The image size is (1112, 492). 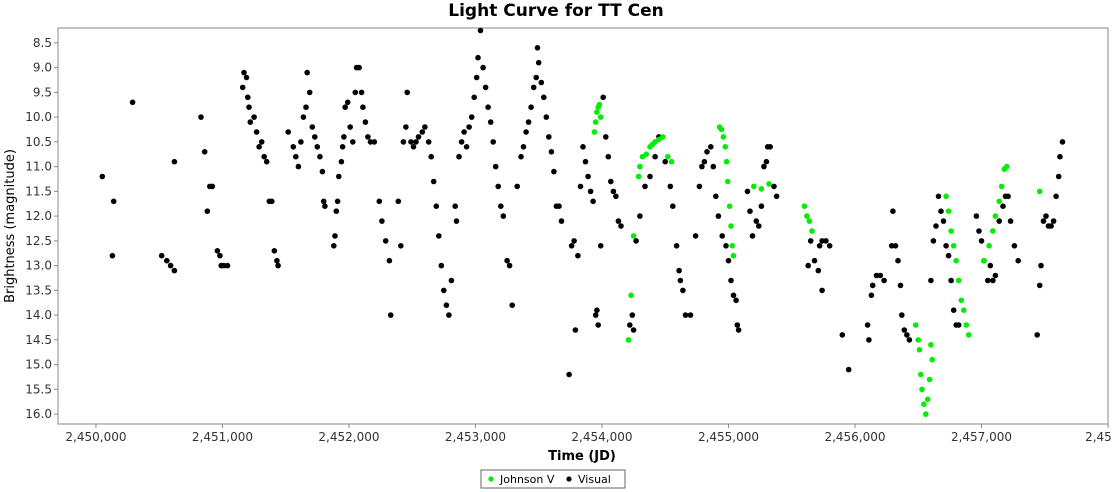 What do you see at coordinates (38, 216) in the screenshot?
I see `y-tick-label: 12.0` at bounding box center [38, 216].